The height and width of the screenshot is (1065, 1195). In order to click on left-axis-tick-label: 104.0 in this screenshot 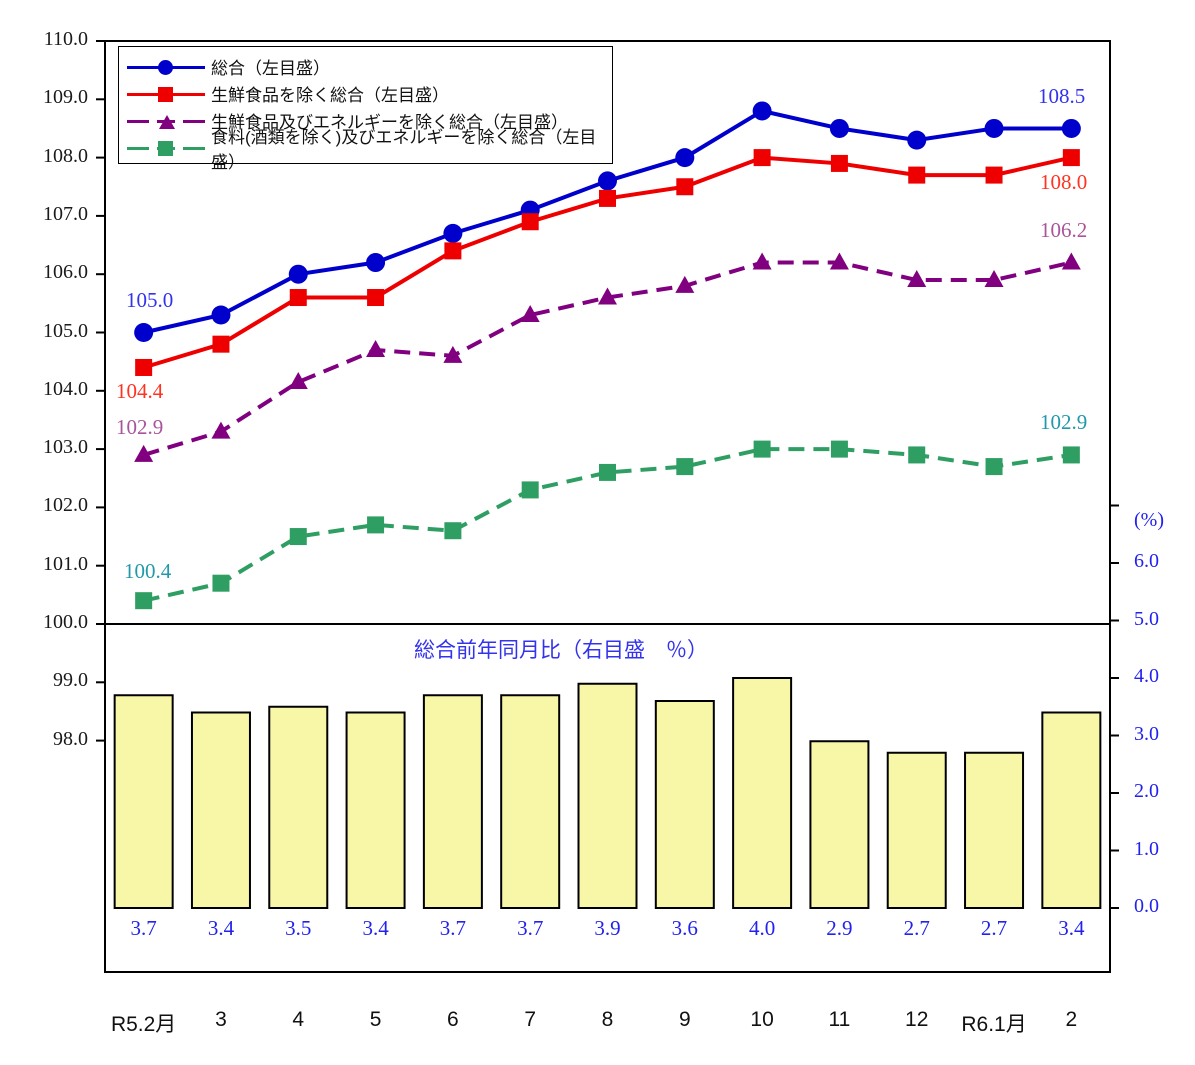, I will do `click(65, 388)`.